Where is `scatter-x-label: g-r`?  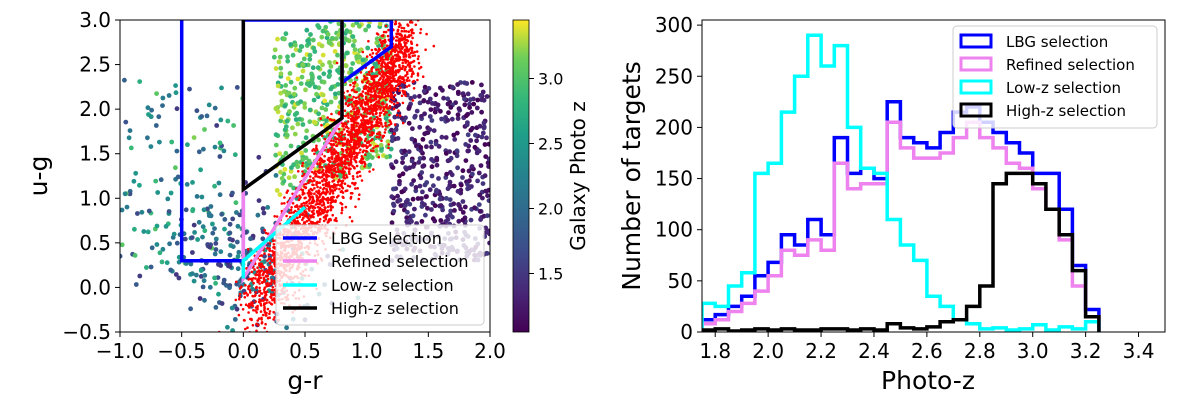
scatter-x-label: g-r is located at coordinates (305, 380).